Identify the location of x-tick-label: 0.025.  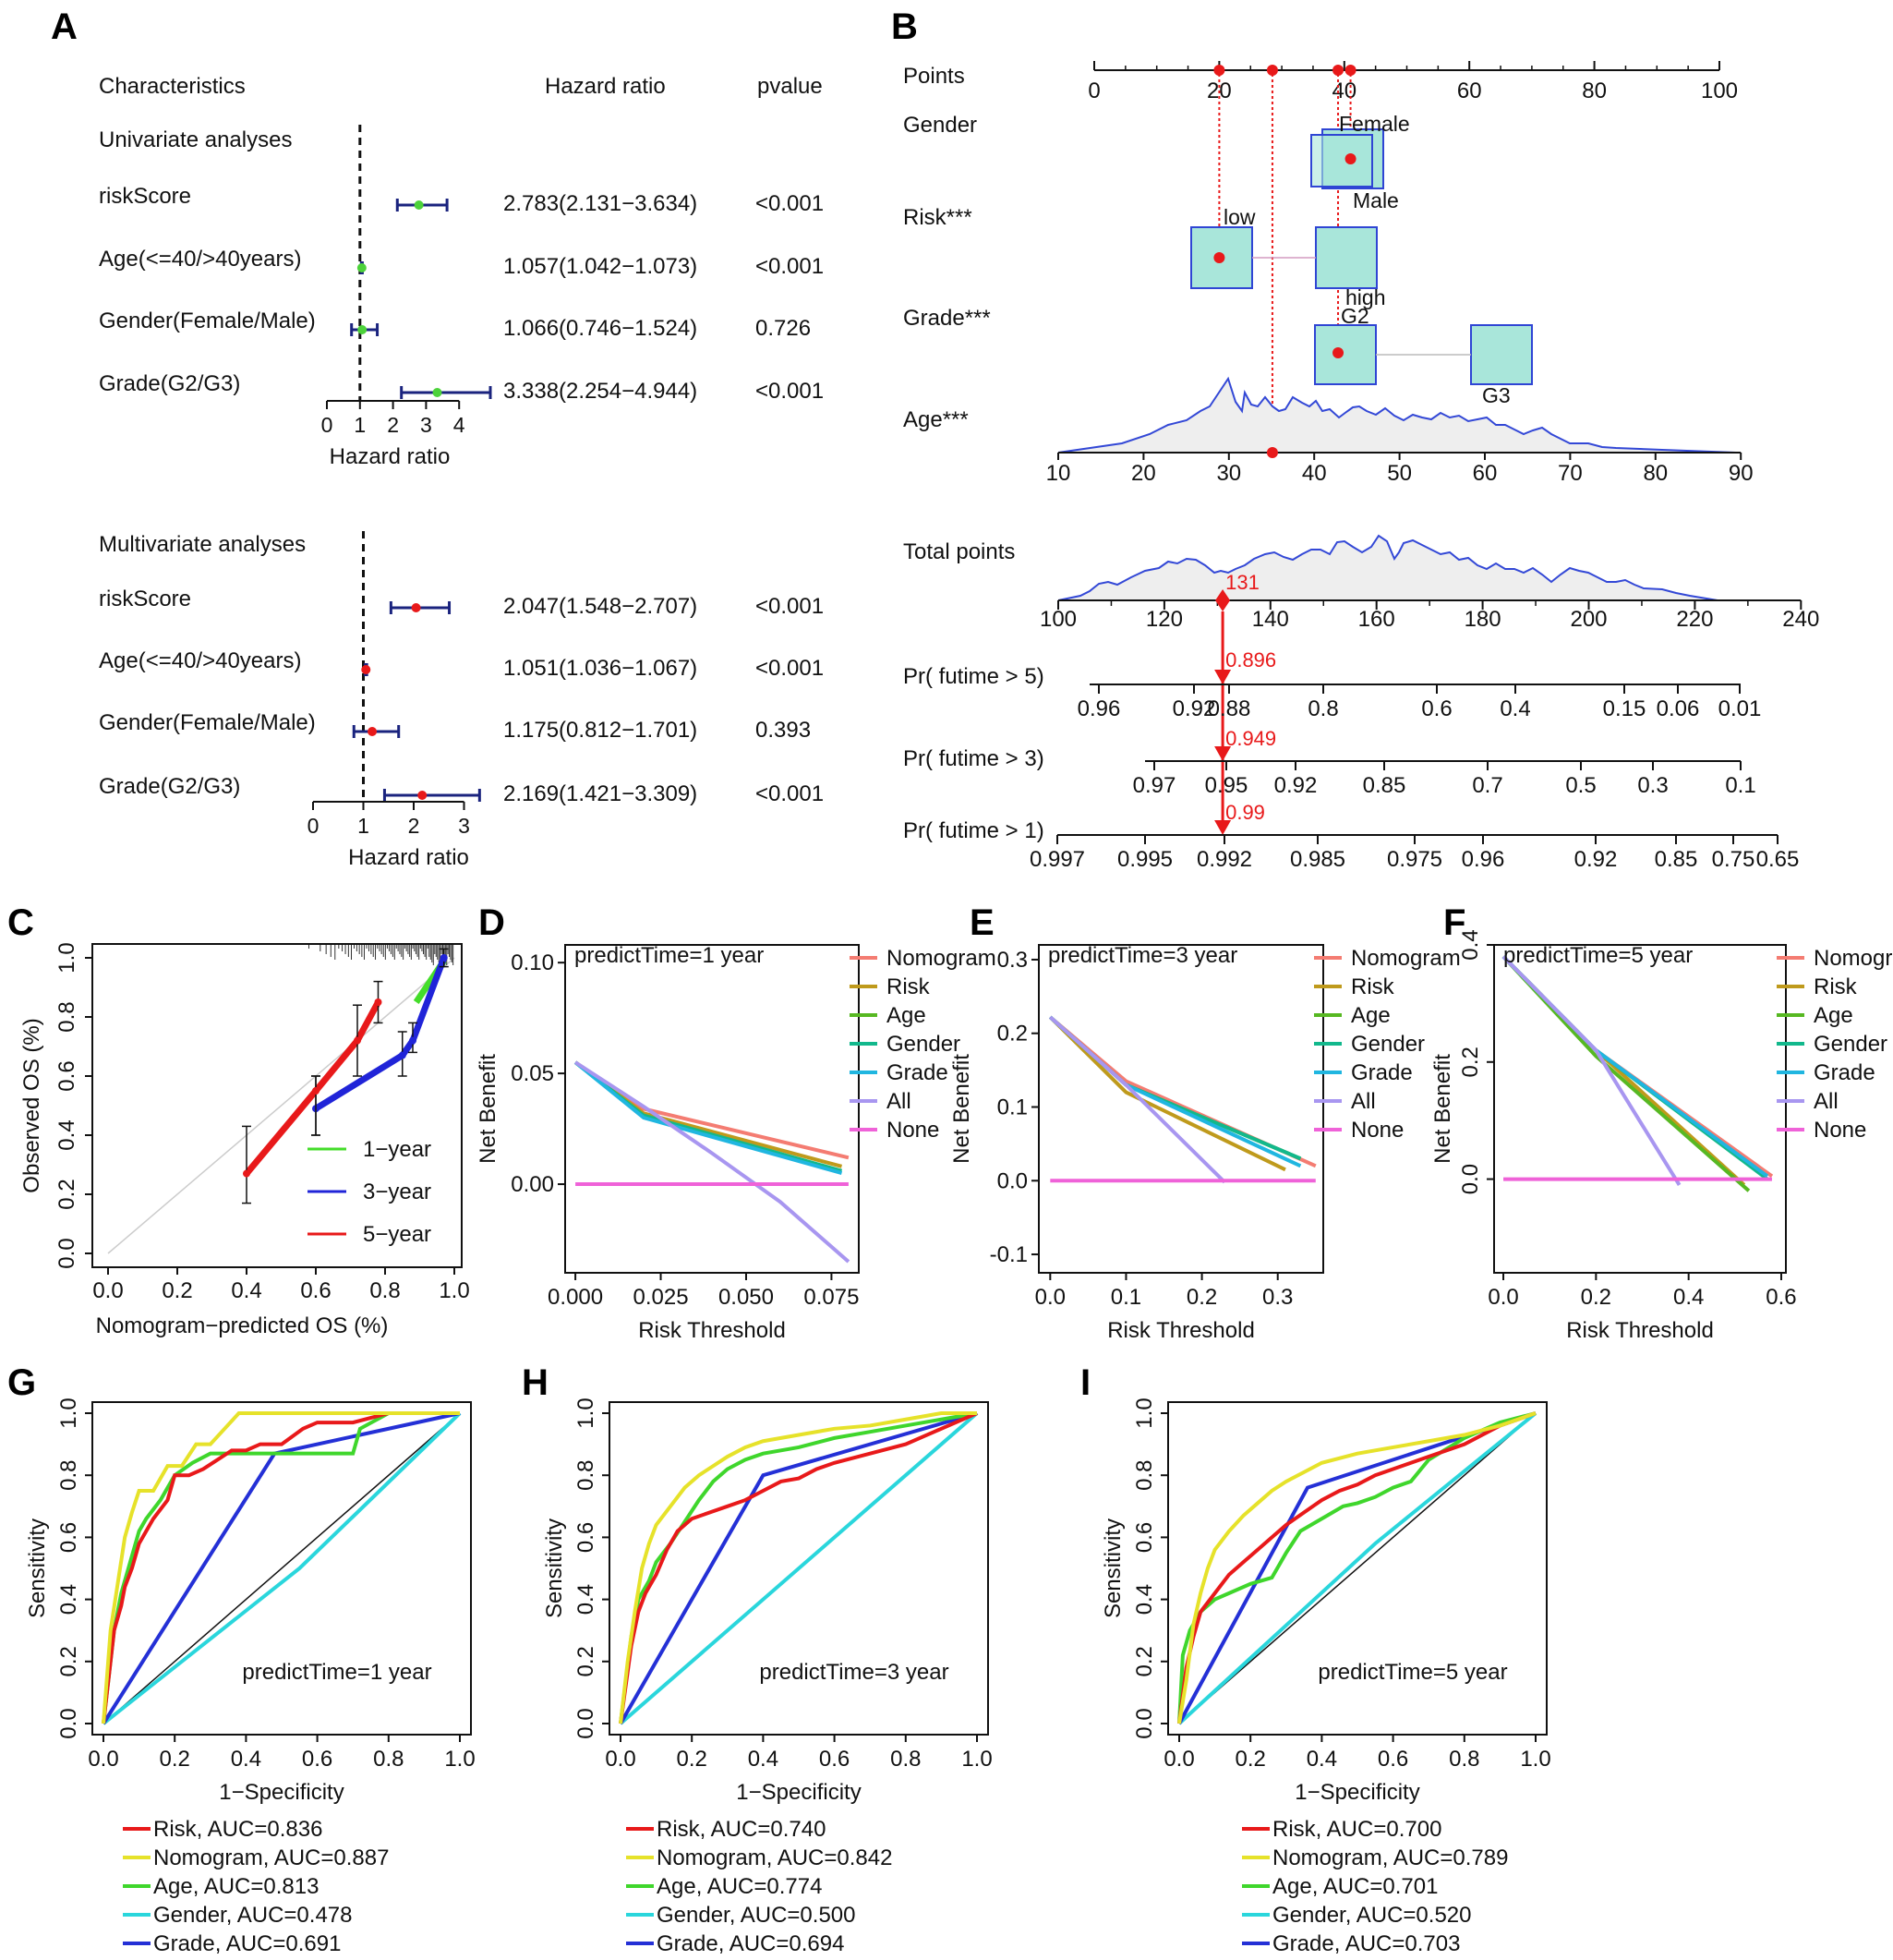
(661, 1297).